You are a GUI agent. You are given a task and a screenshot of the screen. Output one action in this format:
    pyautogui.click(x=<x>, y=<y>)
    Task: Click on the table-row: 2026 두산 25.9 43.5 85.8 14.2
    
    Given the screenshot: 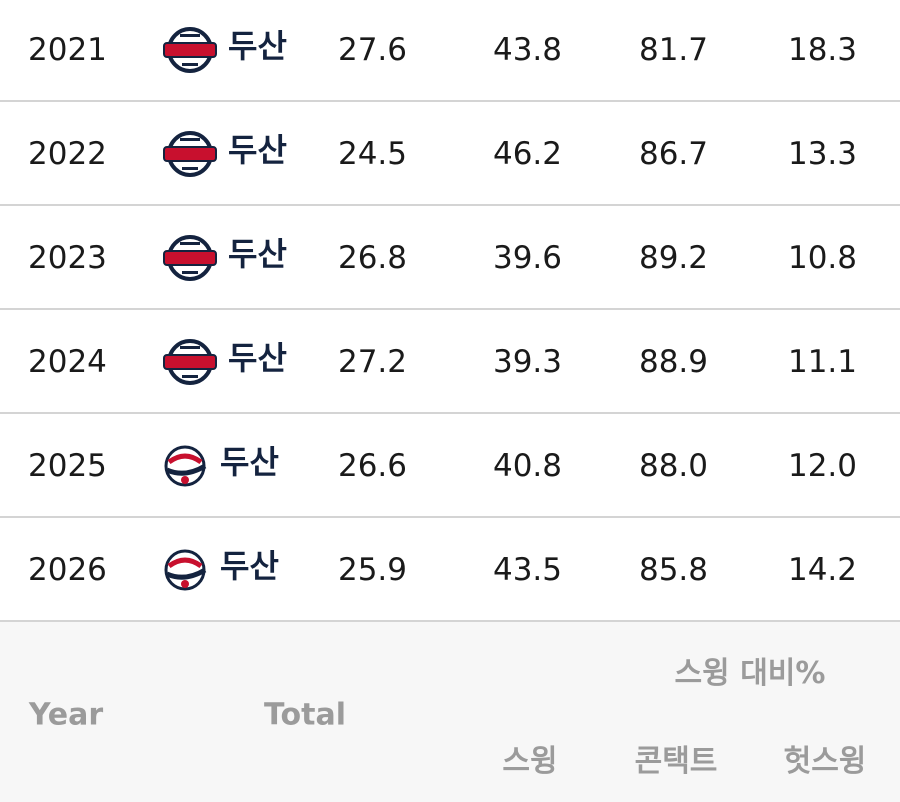 What is the action you would take?
    pyautogui.click(x=450, y=571)
    